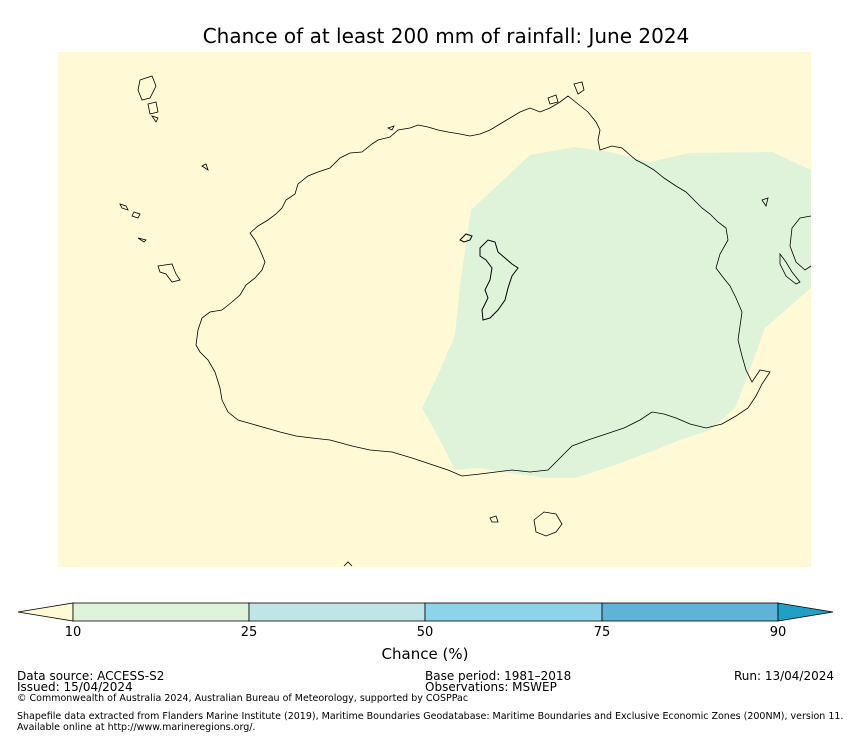 The width and height of the screenshot is (850, 736). I want to click on colorbar, so click(425, 612).